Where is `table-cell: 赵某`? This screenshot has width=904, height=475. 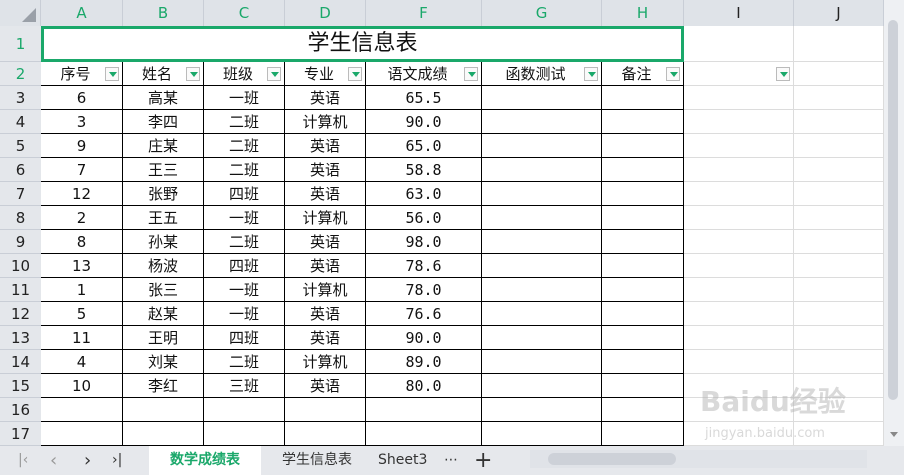 table-cell: 赵某 is located at coordinates (163, 314).